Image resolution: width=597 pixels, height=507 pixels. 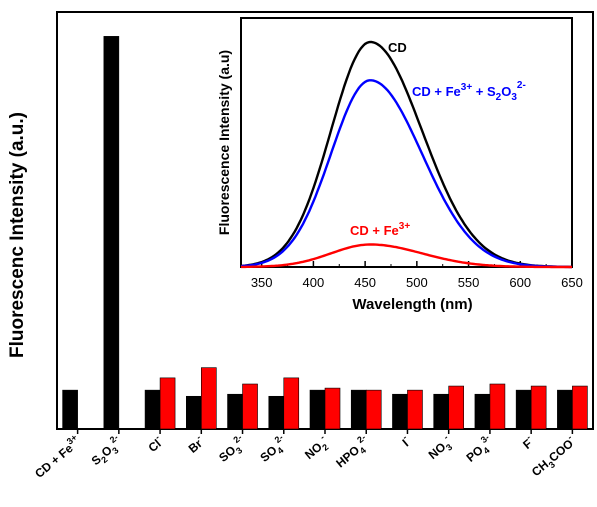 What do you see at coordinates (365, 282) in the screenshot?
I see `inset-x-tick-label: 450` at bounding box center [365, 282].